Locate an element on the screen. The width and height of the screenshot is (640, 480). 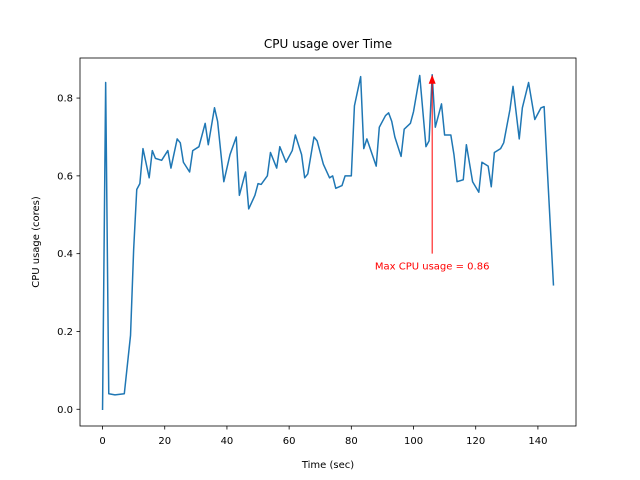
x-axis-label: Time (sec) is located at coordinates (327, 465).